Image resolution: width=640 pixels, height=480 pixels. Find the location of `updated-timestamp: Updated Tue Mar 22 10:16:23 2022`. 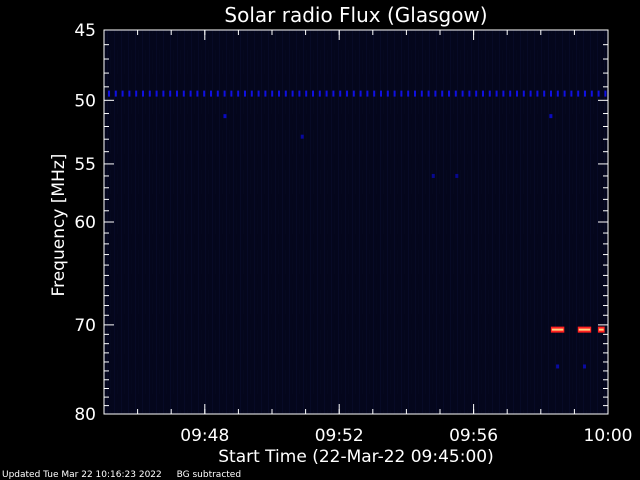

updated-timestamp: Updated Tue Mar 22 10:16:23 2022 is located at coordinates (82, 475).